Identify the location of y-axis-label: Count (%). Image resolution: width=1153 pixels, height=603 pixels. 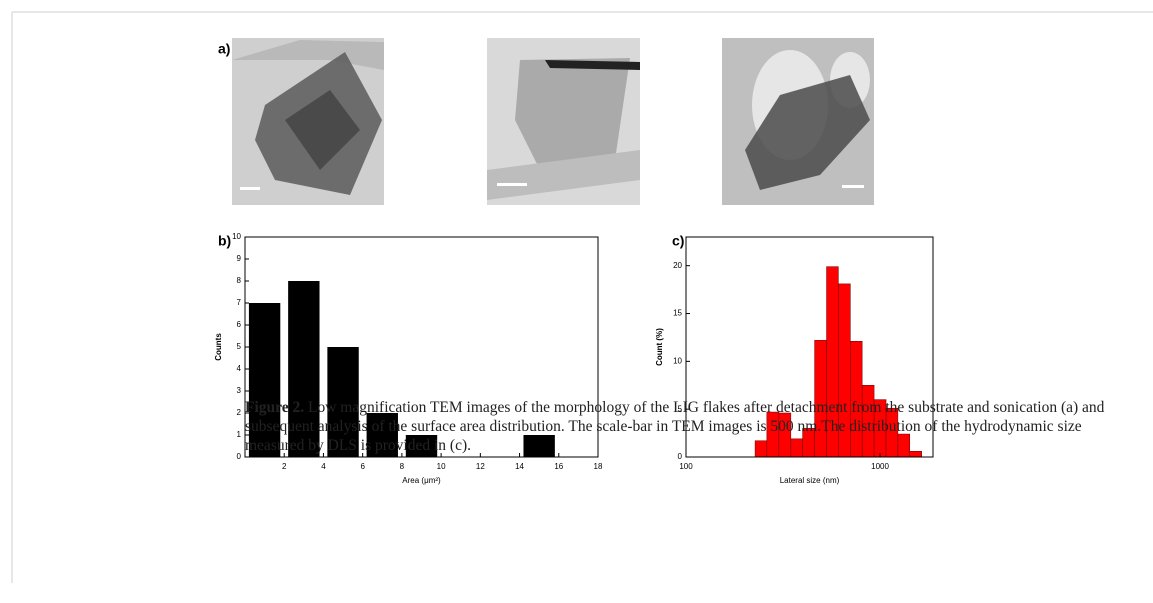
(659, 347).